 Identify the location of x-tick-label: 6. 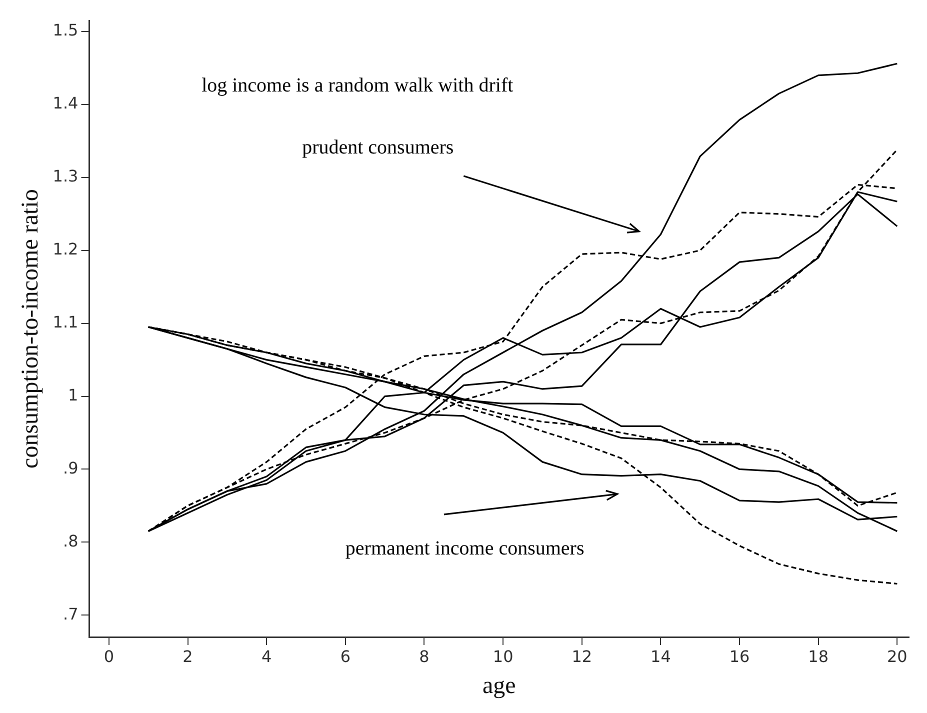
(345, 656).